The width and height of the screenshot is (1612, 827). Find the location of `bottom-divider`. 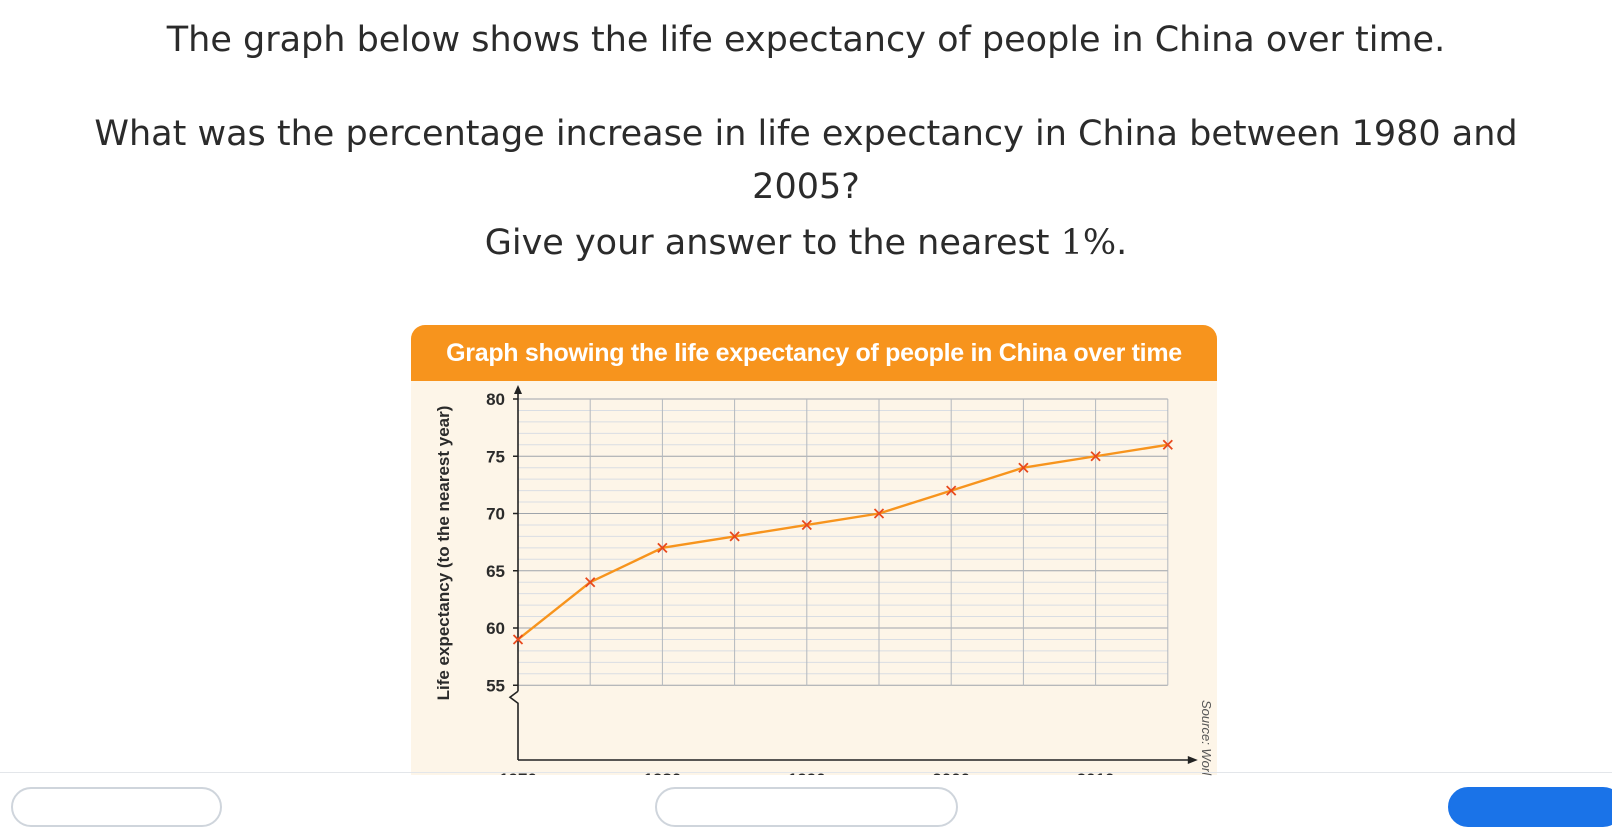

bottom-divider is located at coordinates (806, 772).